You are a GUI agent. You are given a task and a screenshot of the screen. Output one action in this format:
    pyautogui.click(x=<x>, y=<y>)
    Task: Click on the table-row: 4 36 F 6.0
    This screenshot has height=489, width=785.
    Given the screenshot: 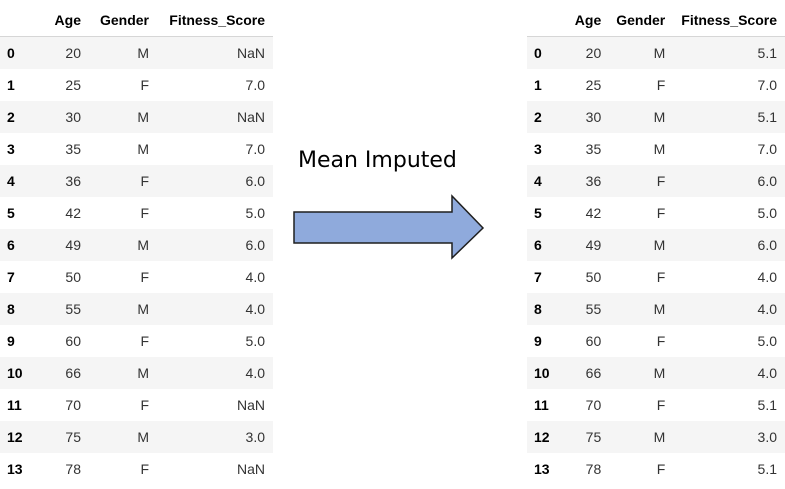 What is the action you would take?
    pyautogui.click(x=656, y=181)
    